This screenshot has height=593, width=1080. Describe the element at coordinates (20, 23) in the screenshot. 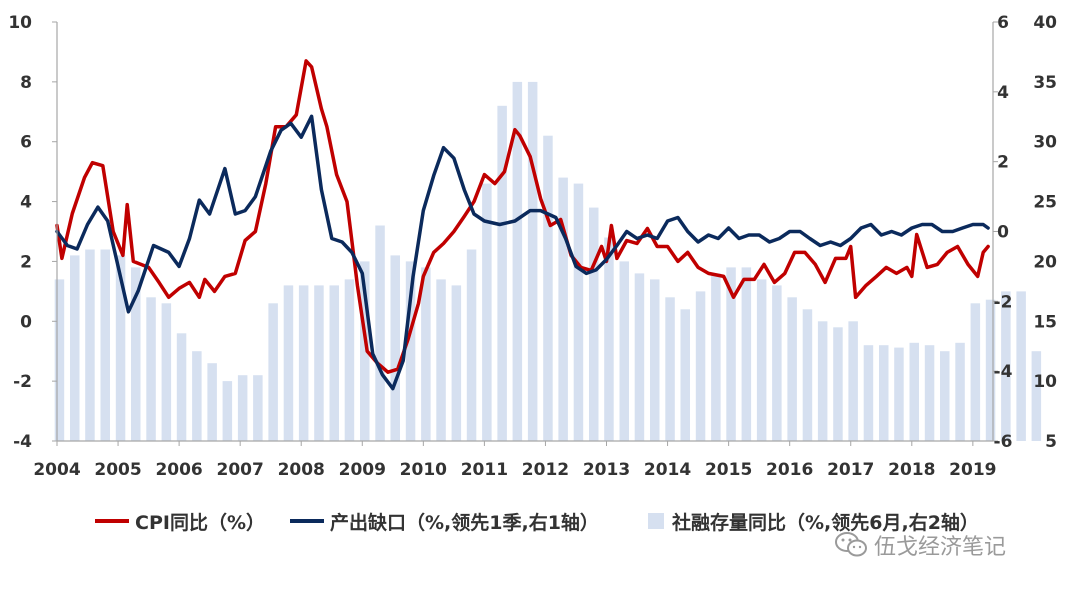

I see `left-tick-label: 10` at that location.